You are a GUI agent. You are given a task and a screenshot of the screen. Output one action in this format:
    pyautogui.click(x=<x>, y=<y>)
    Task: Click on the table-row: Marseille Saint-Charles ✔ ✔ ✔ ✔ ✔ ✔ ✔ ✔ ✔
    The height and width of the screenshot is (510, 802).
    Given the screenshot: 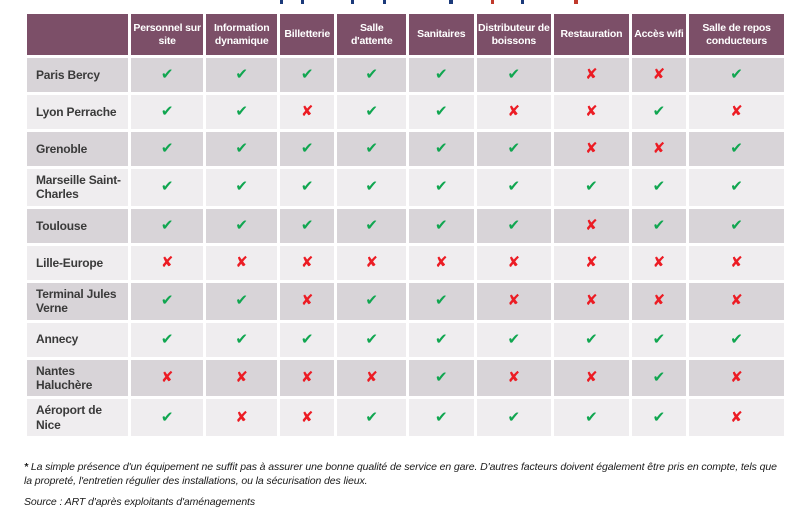 What is the action you would take?
    pyautogui.click(x=405, y=187)
    